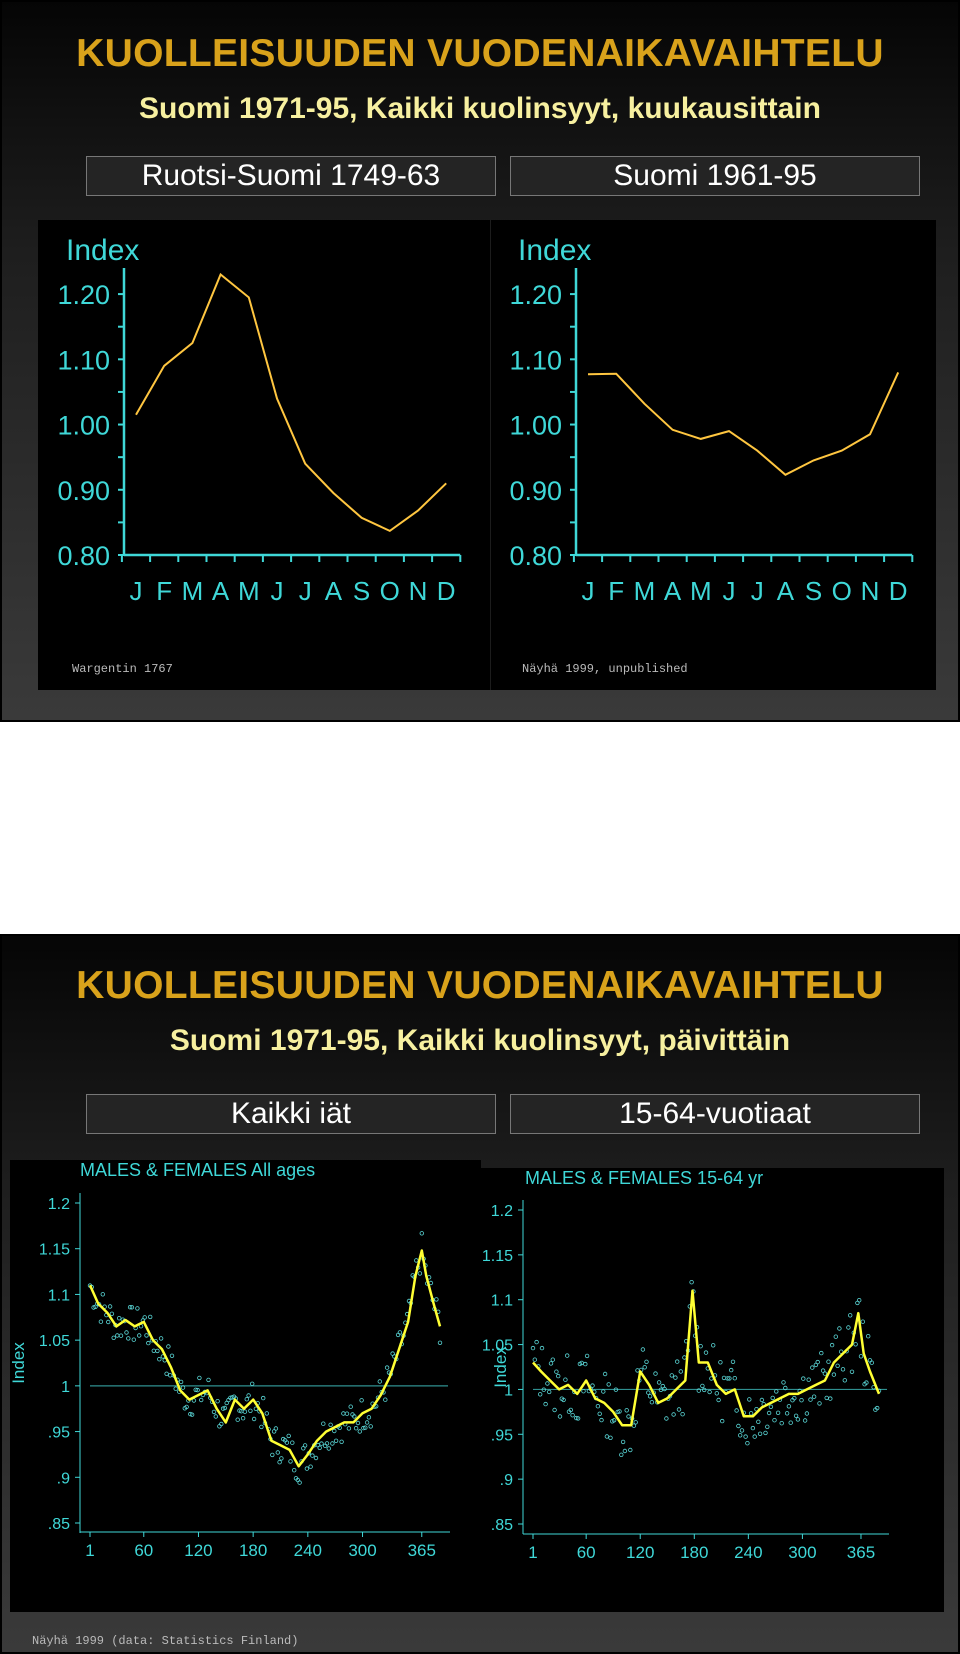 Image resolution: width=960 pixels, height=1654 pixels. What do you see at coordinates (898, 591) in the screenshot?
I see `x-tick-label: D` at bounding box center [898, 591].